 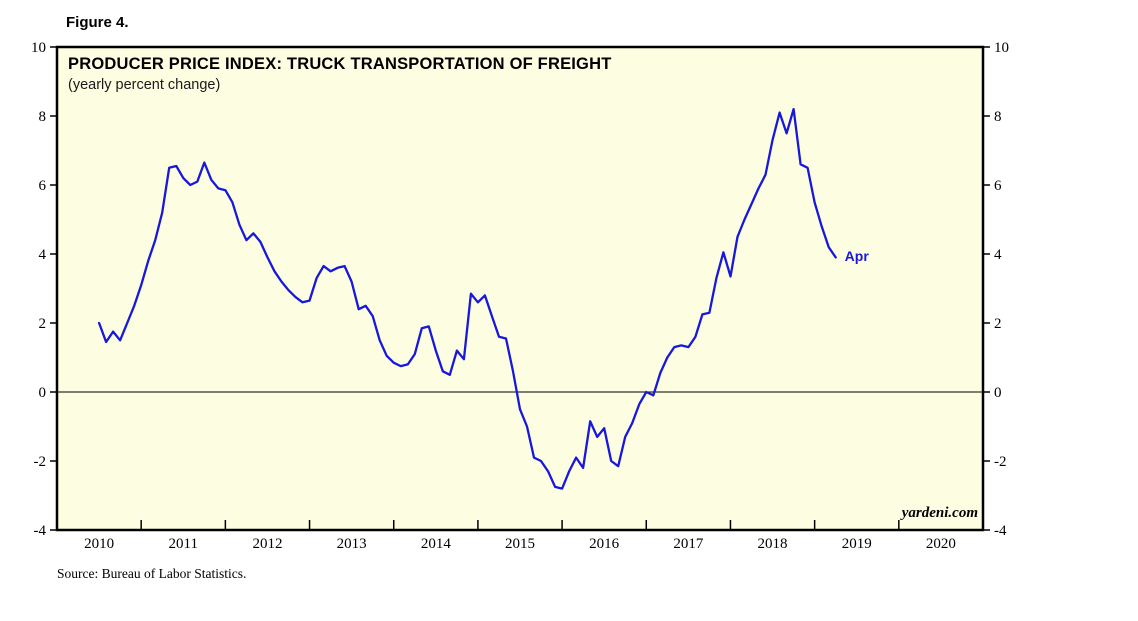 What do you see at coordinates (1000, 531) in the screenshot?
I see `y-axis-tick-label-right: -4` at bounding box center [1000, 531].